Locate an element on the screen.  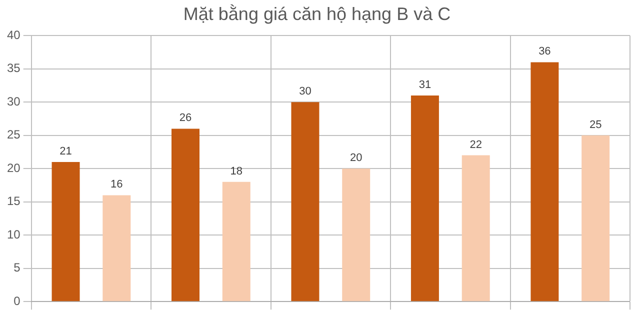
chart-title: Mặt bằng giá căn hộ hạng B và C is located at coordinates (317, 14).